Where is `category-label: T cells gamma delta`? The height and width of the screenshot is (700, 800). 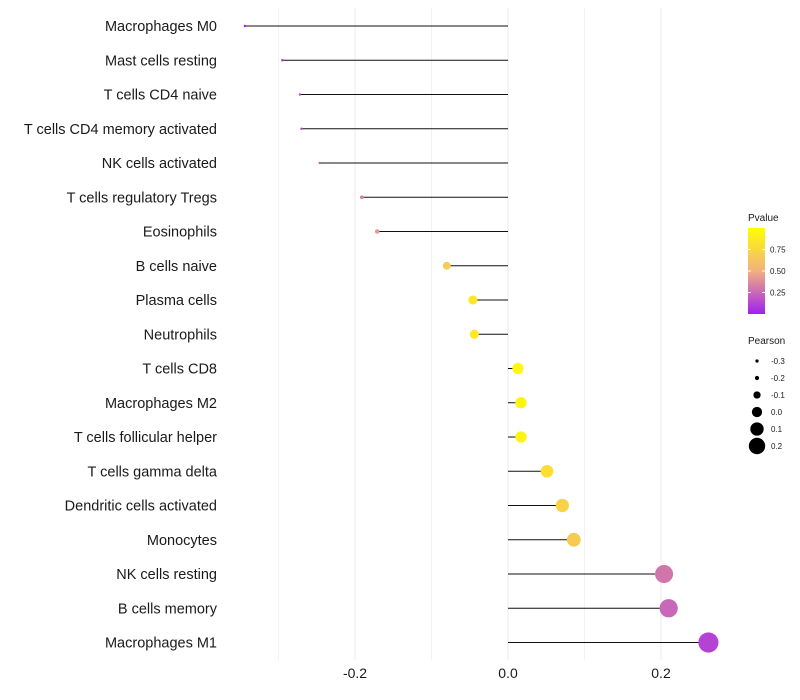
category-label: T cells gamma delta is located at coordinates (153, 472).